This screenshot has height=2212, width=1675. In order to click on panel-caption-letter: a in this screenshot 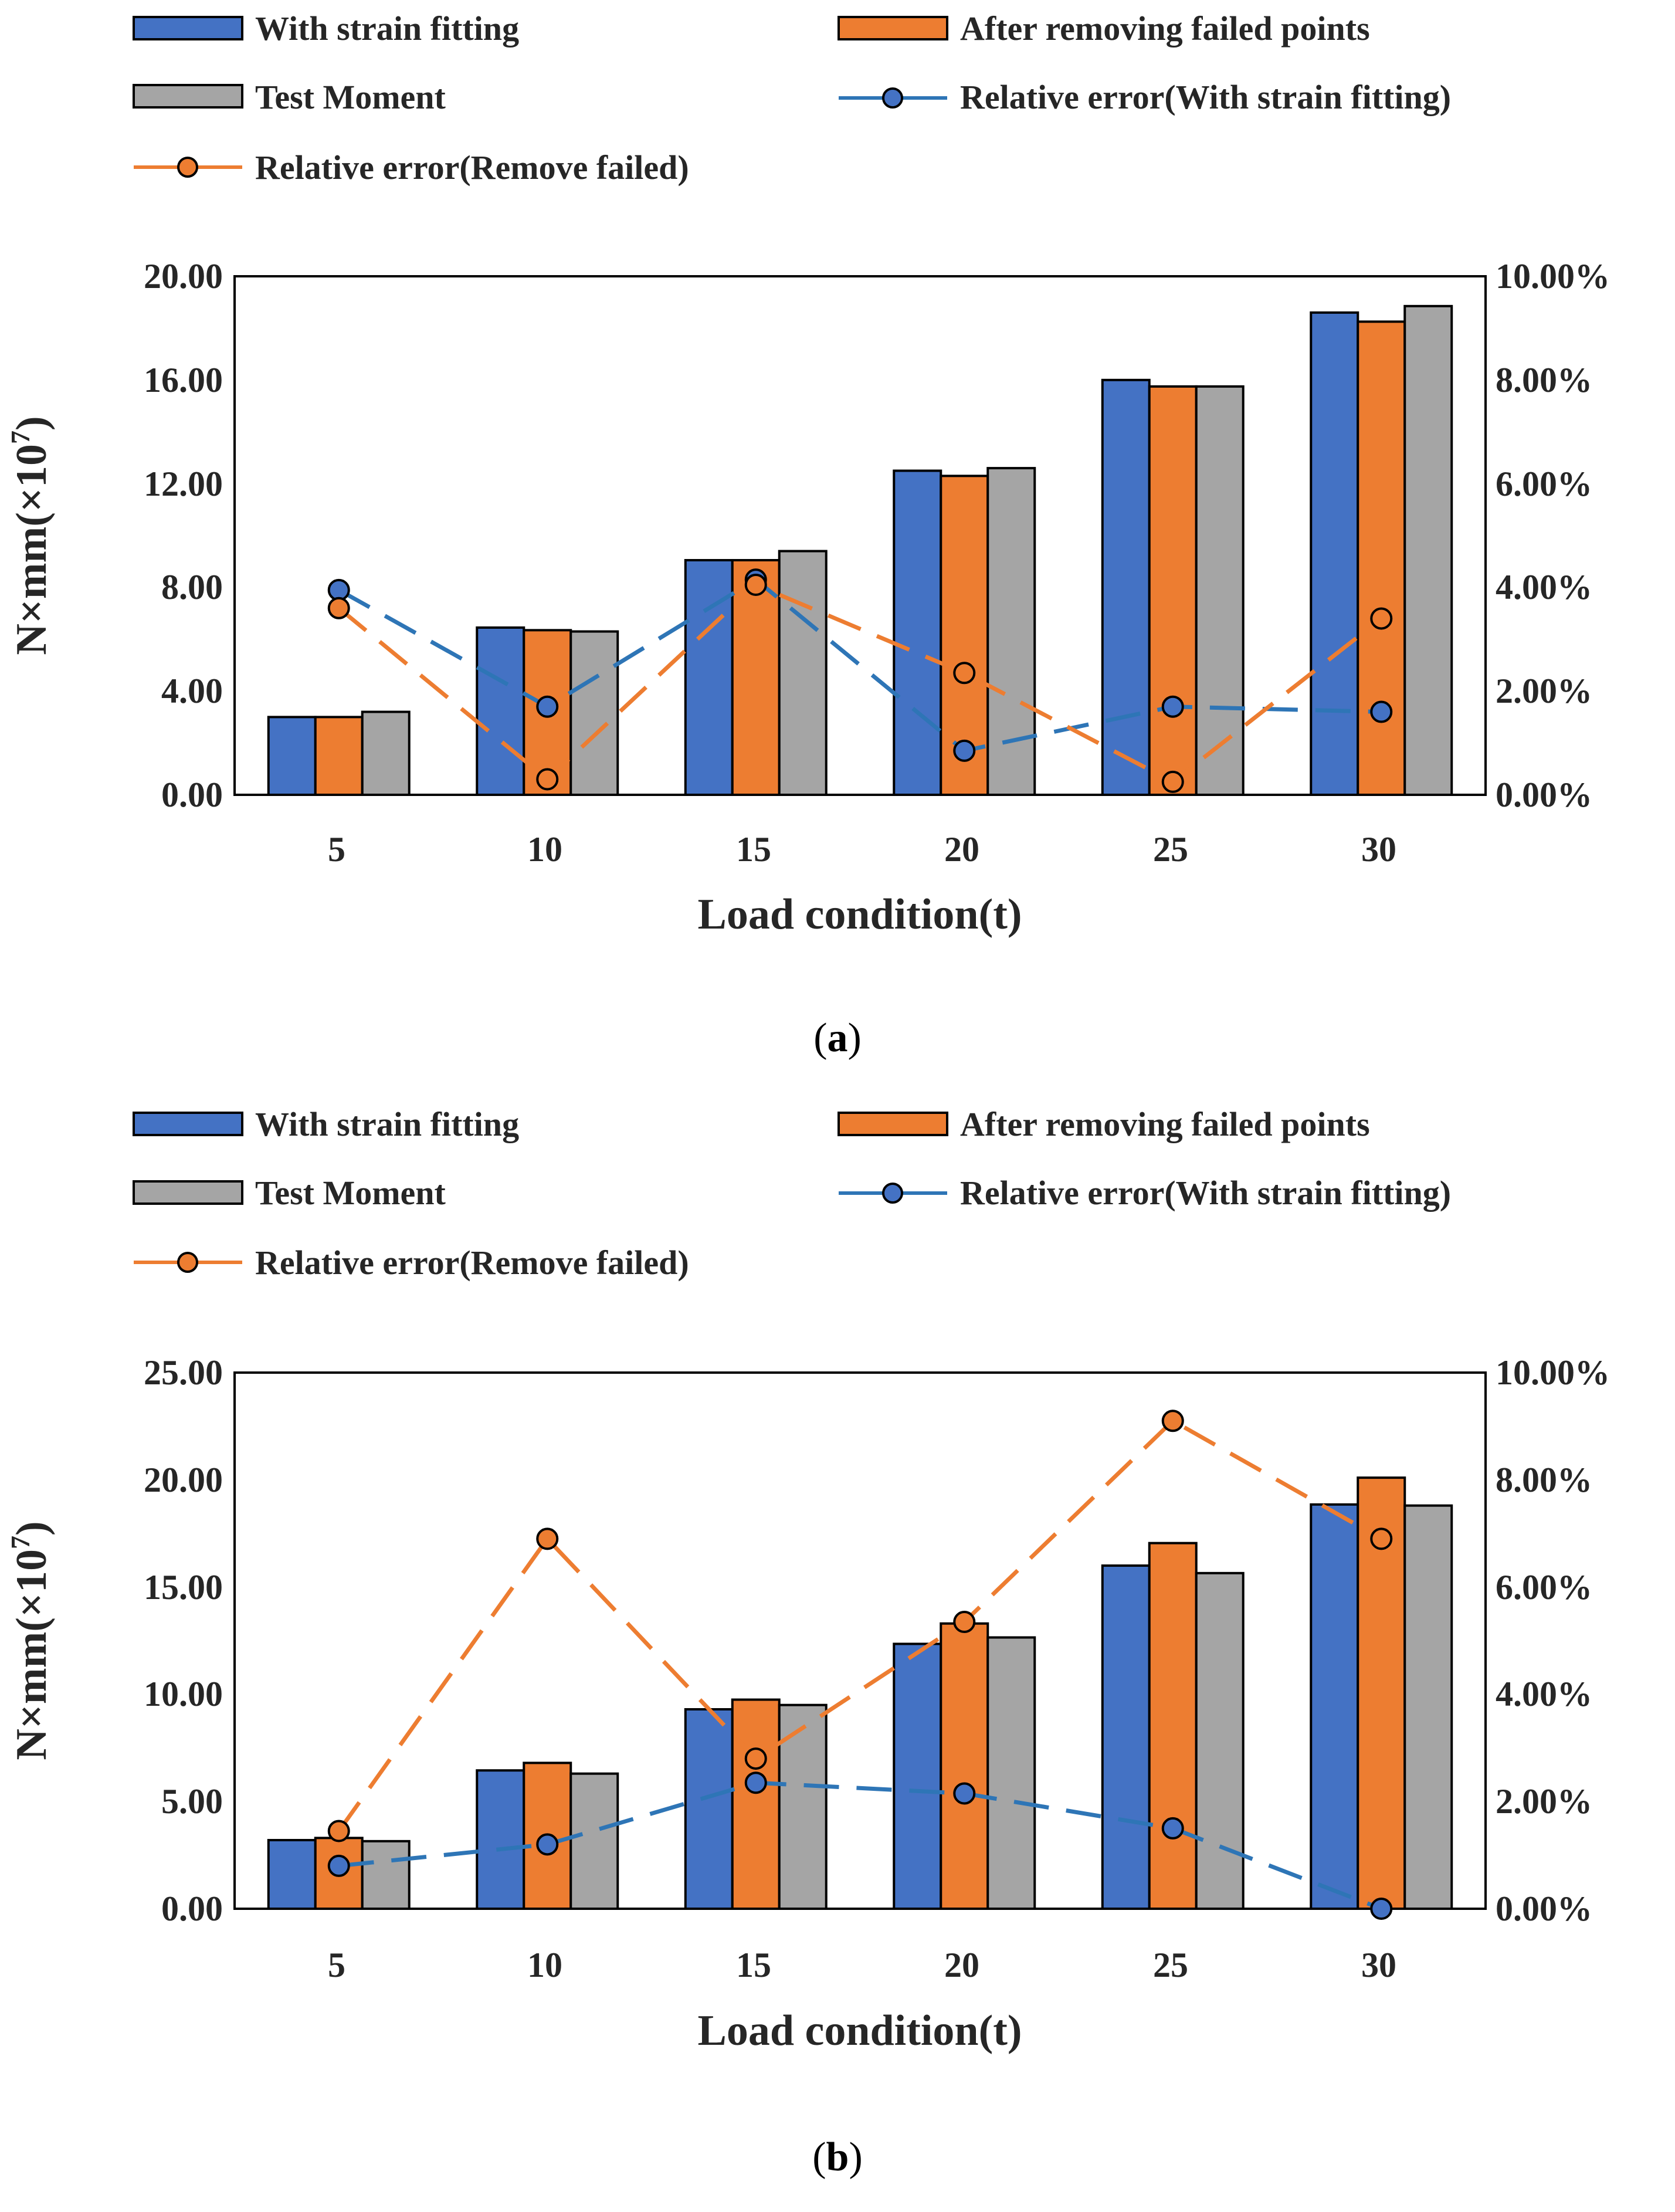, I will do `click(838, 1038)`.